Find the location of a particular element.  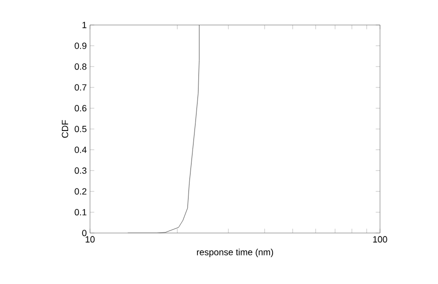

y-tick-label: 0.6 is located at coordinates (80, 108).